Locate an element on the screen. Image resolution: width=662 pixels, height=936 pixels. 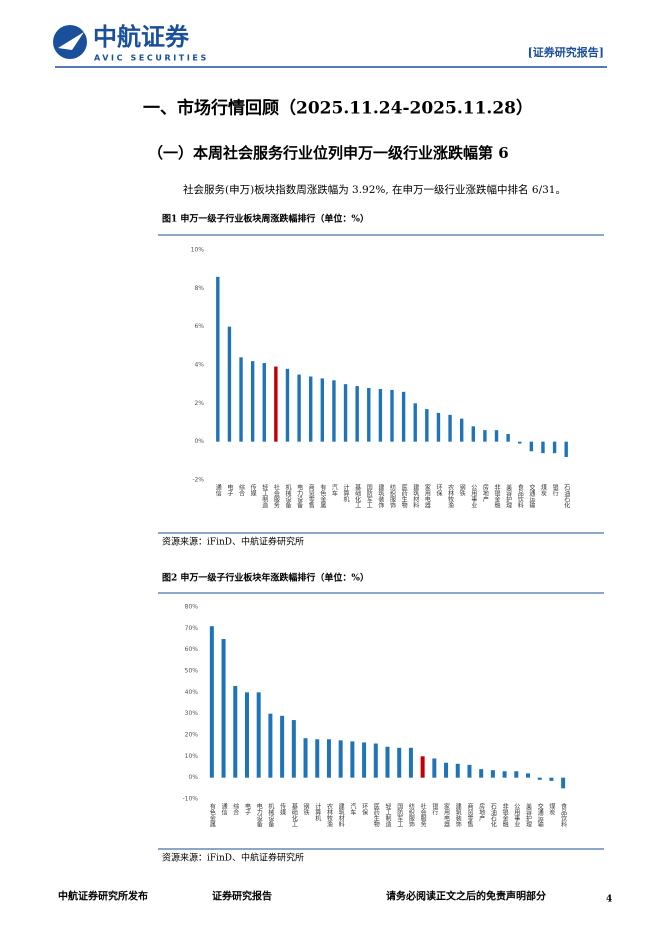
x-tick-label: 通信 is located at coordinates (217, 490).